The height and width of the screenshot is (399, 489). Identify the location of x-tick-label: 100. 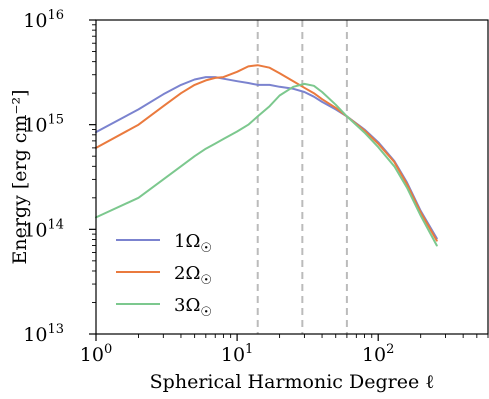
(96, 354).